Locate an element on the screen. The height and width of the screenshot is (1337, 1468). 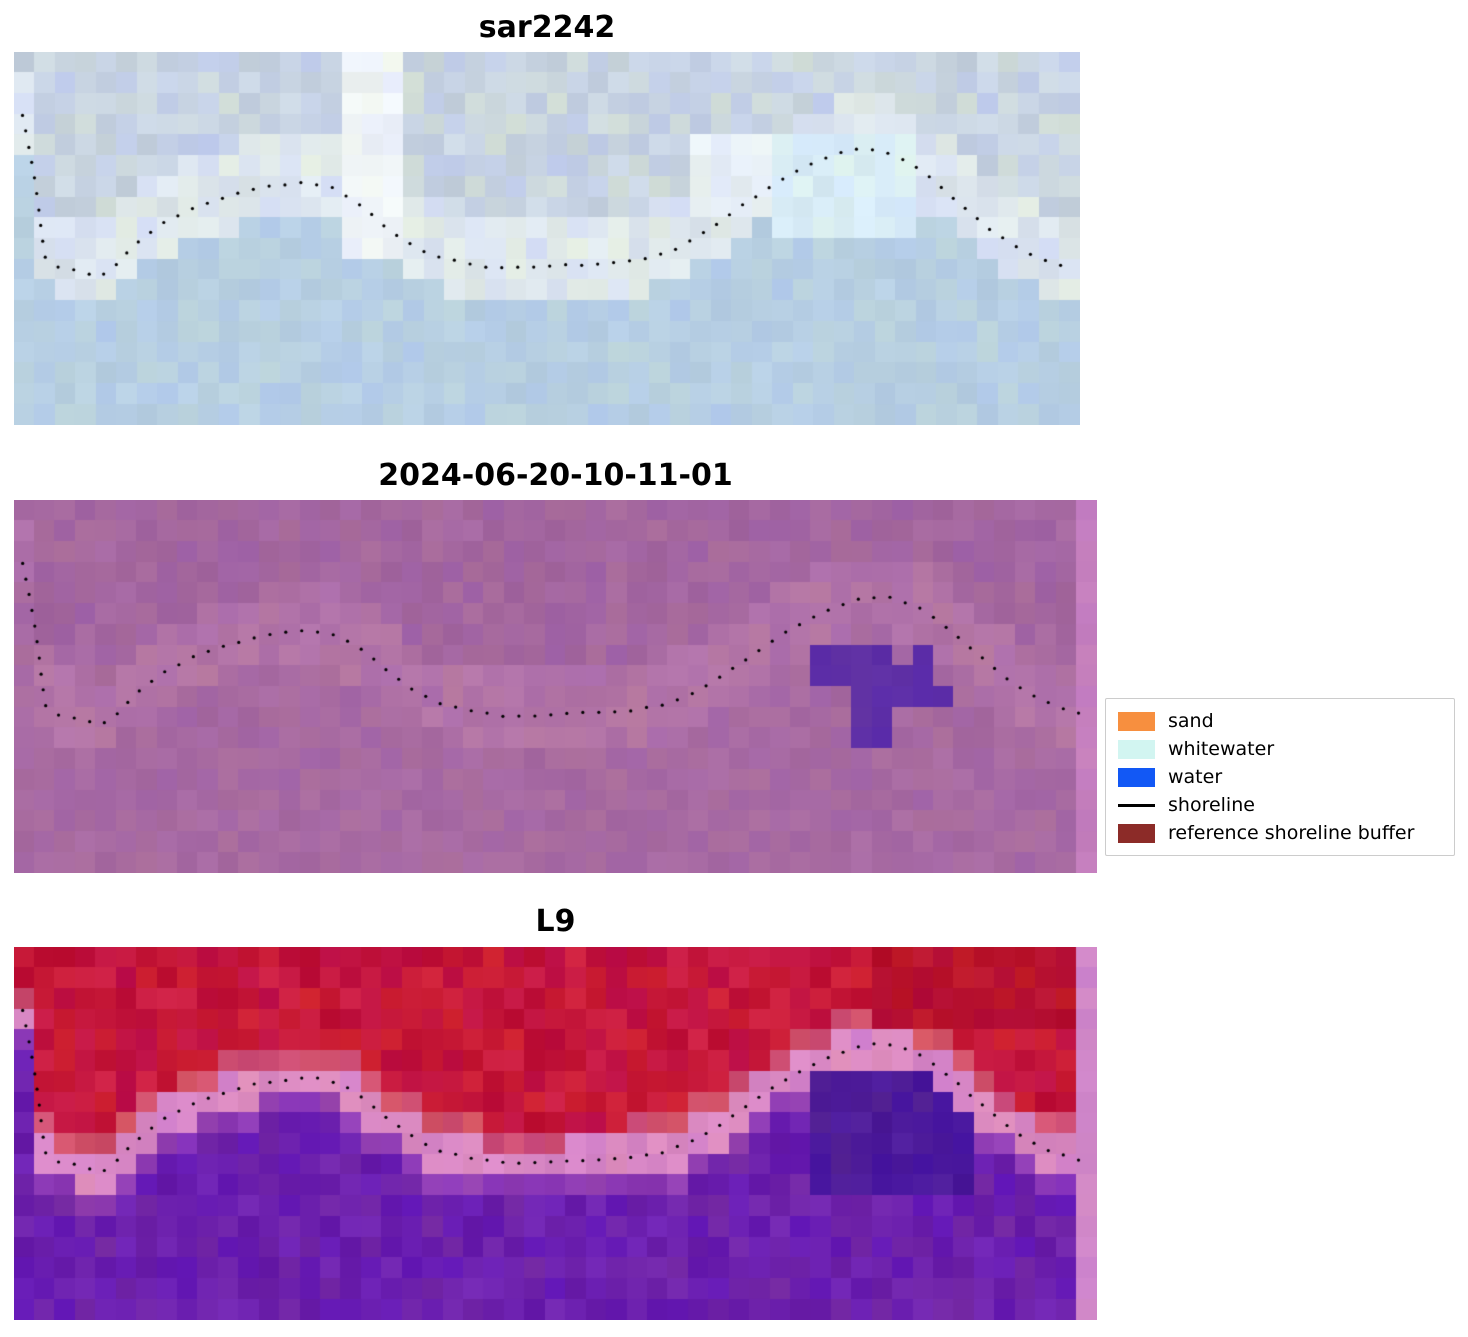
reference-shoreline-buffer-swatch is located at coordinates (1136, 833).